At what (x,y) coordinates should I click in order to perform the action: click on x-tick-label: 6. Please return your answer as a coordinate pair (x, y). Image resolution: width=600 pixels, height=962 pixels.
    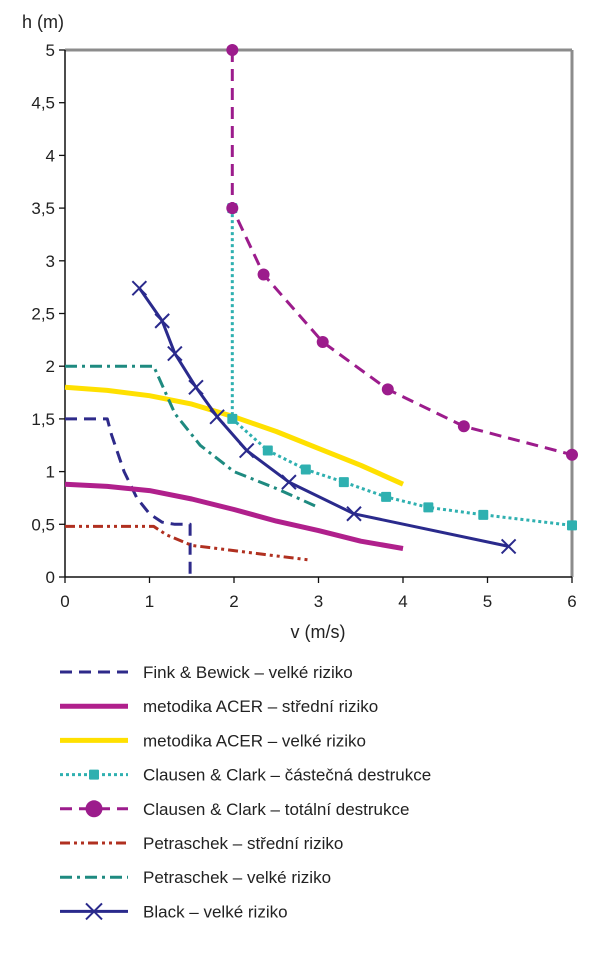
    Looking at the image, I should click on (571, 601).